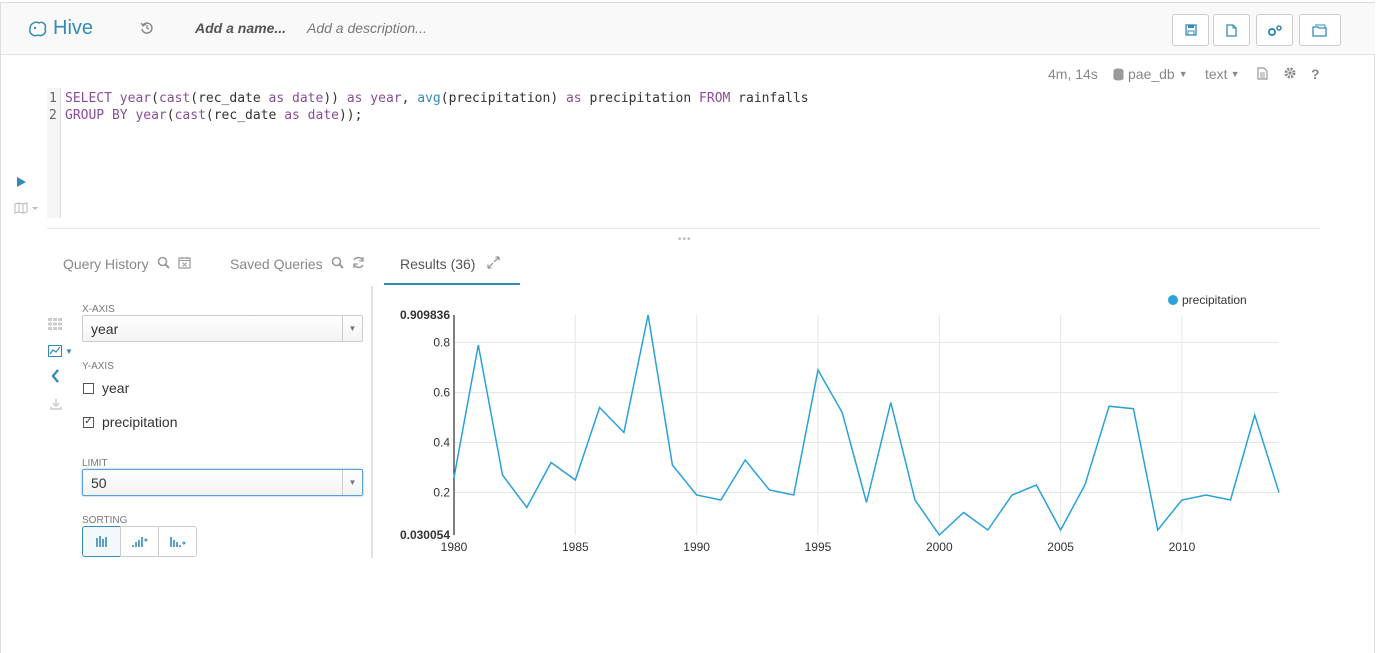 This screenshot has width=1377, height=653. I want to click on line-number: 1, so click(53, 98).